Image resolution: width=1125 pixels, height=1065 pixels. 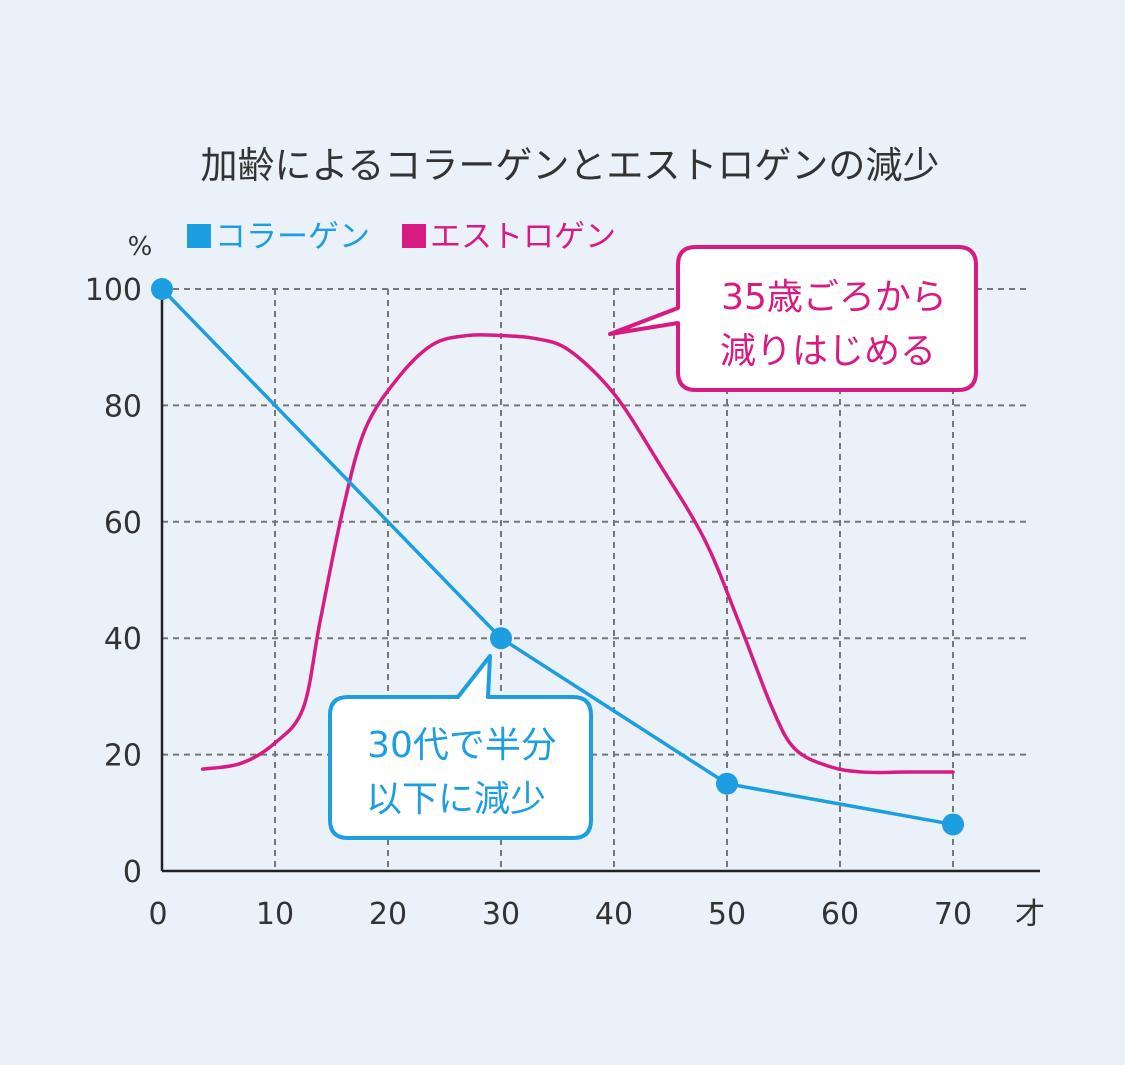 What do you see at coordinates (727, 914) in the screenshot?
I see `x-tick-label: 50` at bounding box center [727, 914].